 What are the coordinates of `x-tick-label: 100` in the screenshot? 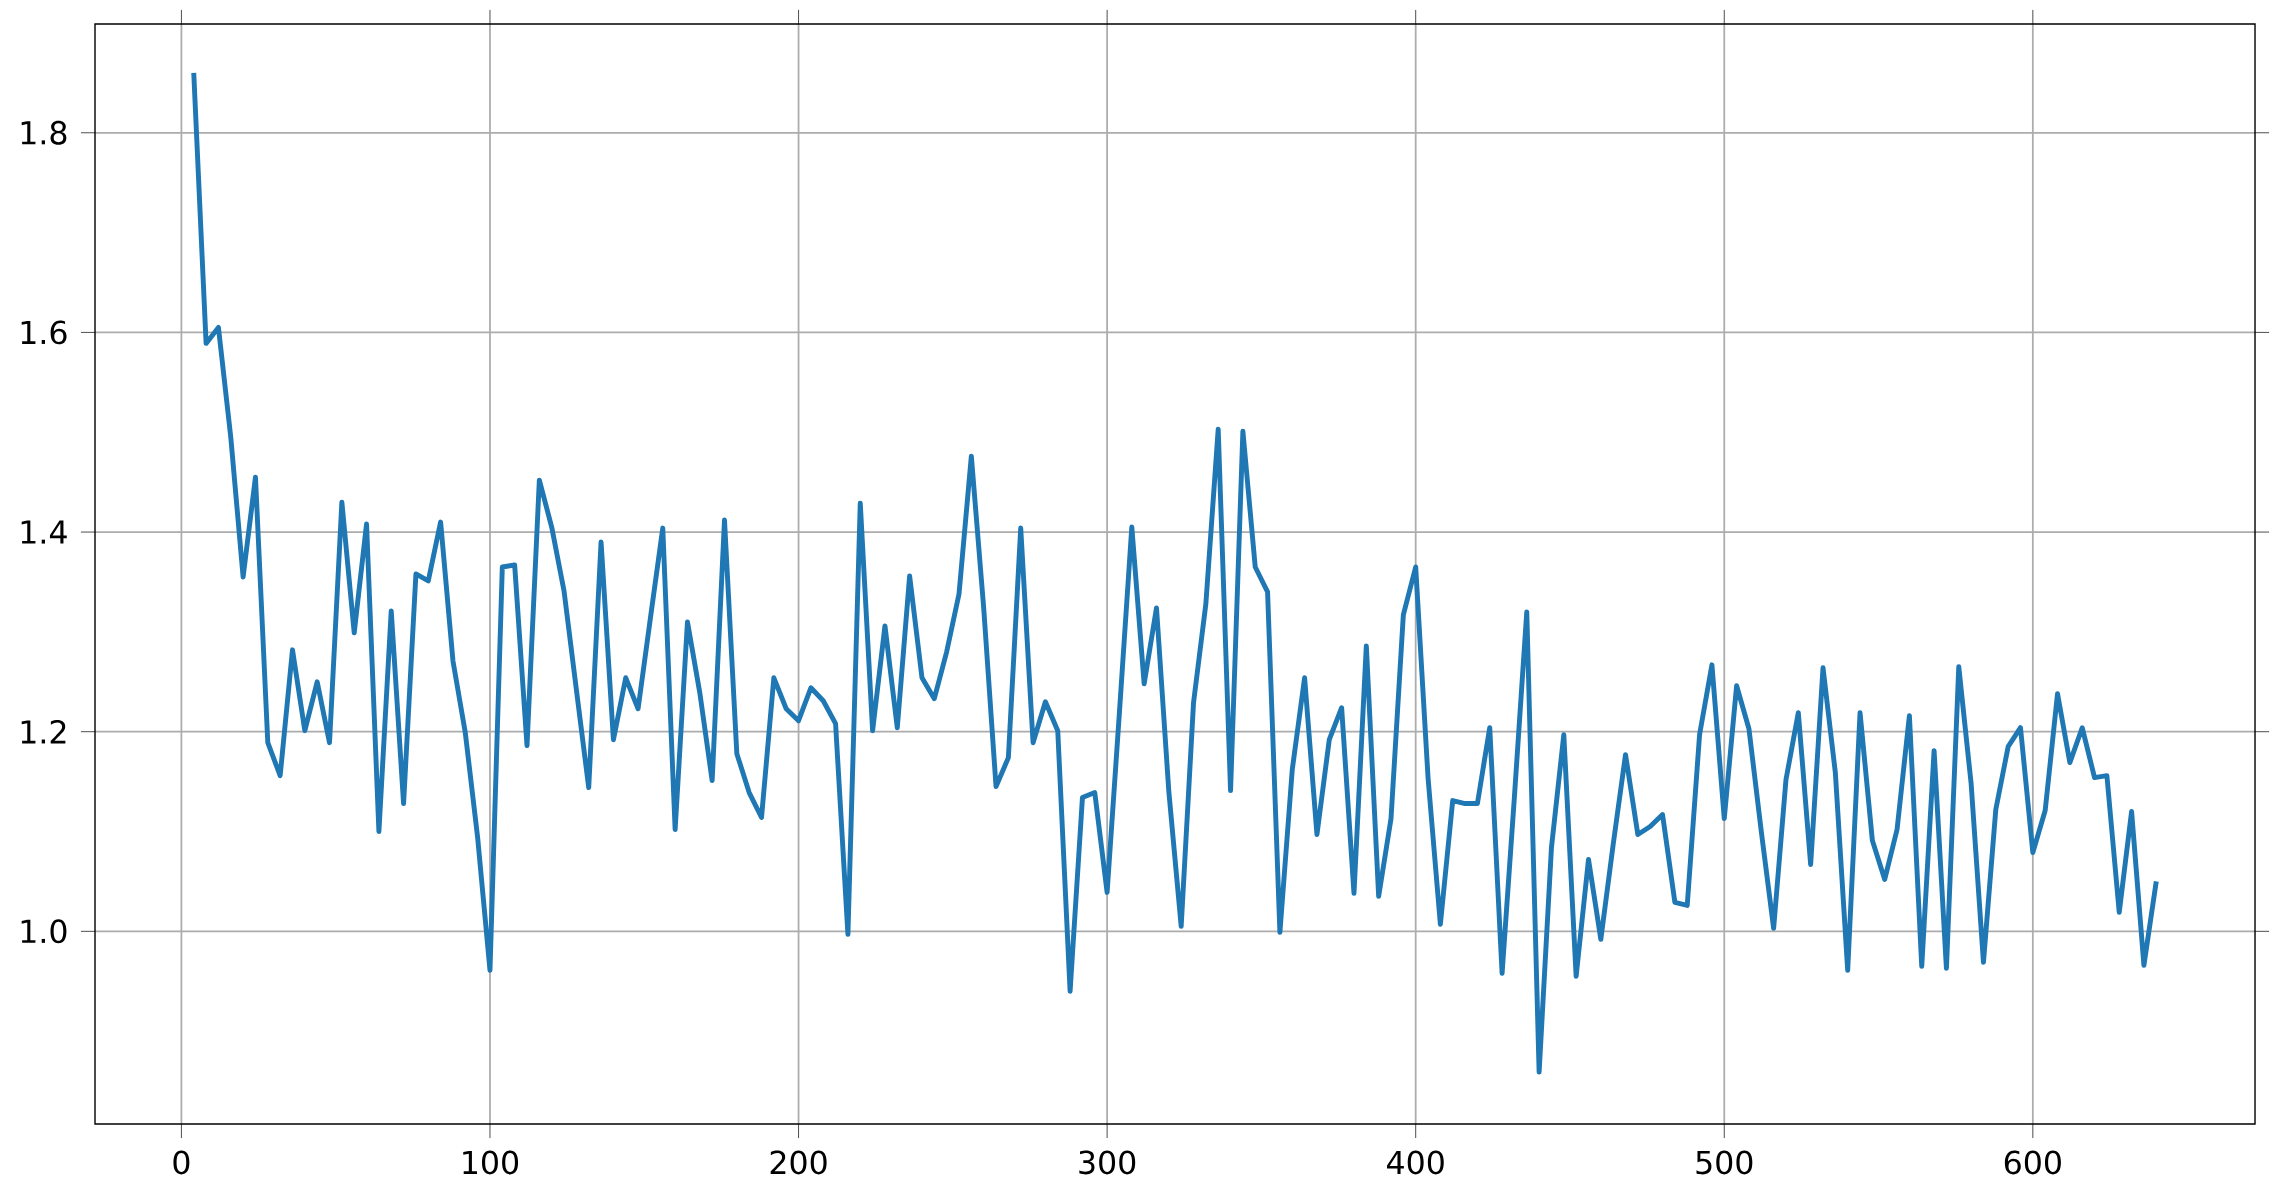 It's located at (491, 1162).